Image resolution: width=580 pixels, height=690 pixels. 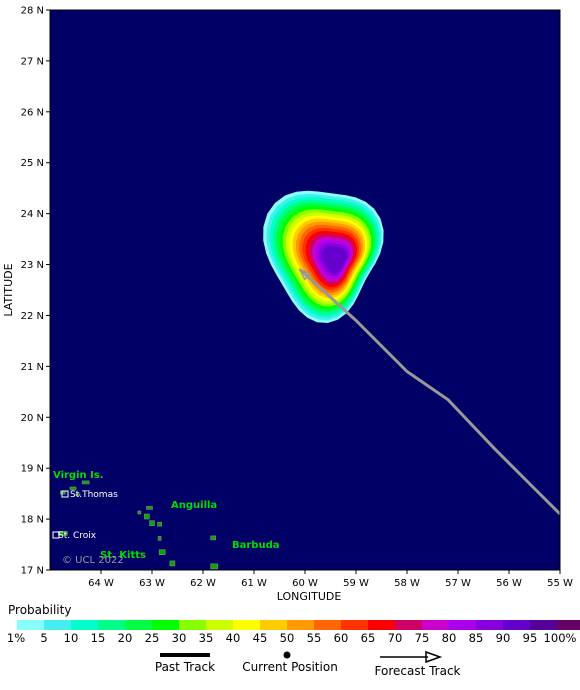 I want to click on colorbar-label: 45, so click(x=260, y=638).